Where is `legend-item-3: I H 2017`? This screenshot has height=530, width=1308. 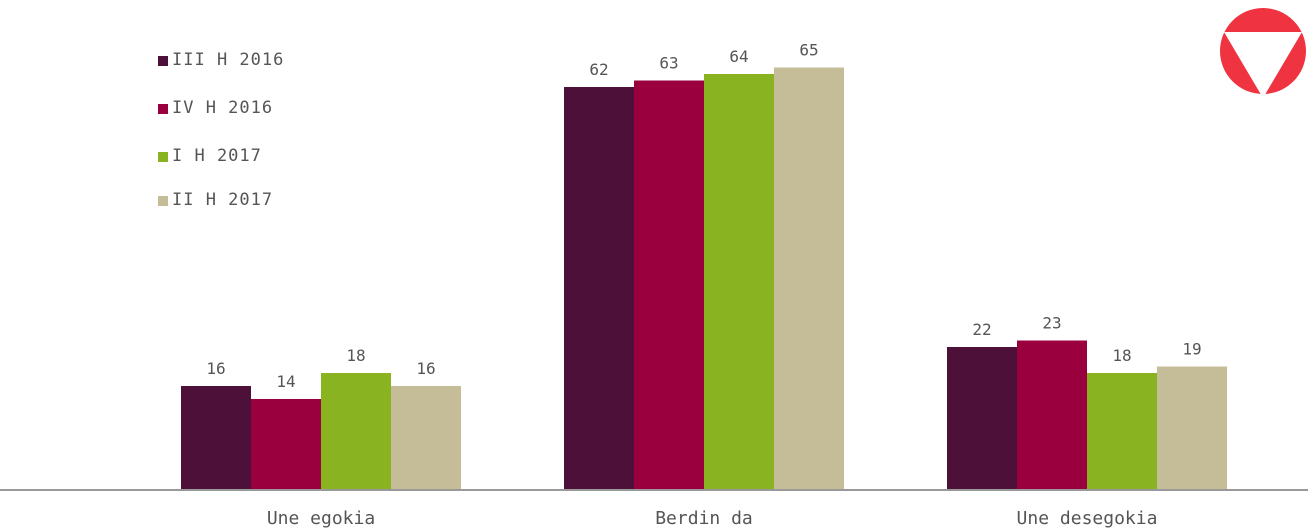
legend-item-3: I H 2017 is located at coordinates (210, 156).